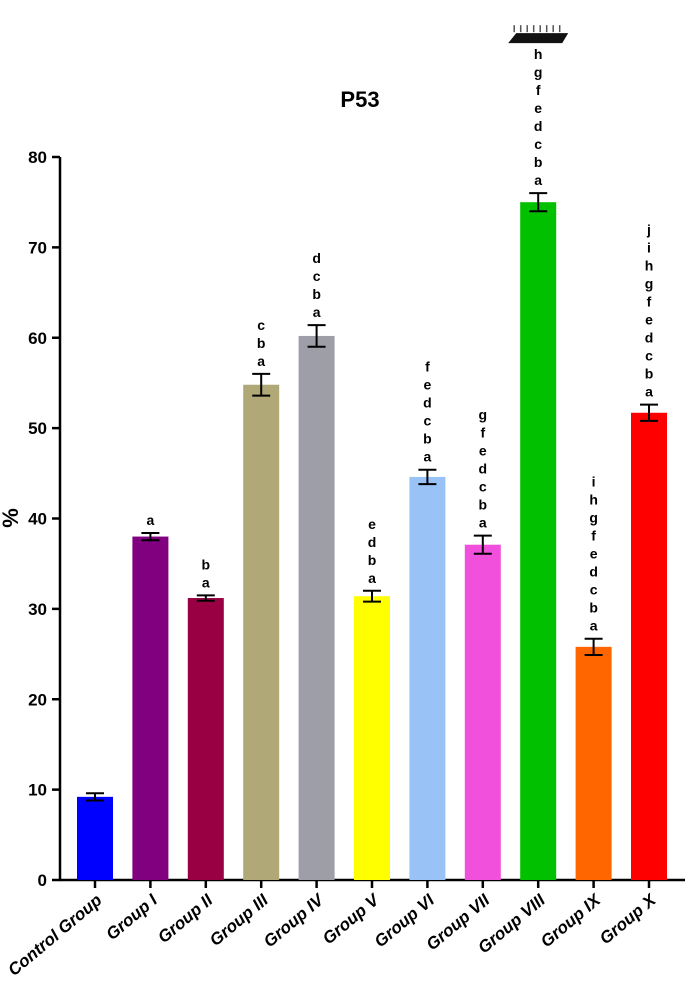  What do you see at coordinates (11, 518) in the screenshot?
I see `y-axis-label: %` at bounding box center [11, 518].